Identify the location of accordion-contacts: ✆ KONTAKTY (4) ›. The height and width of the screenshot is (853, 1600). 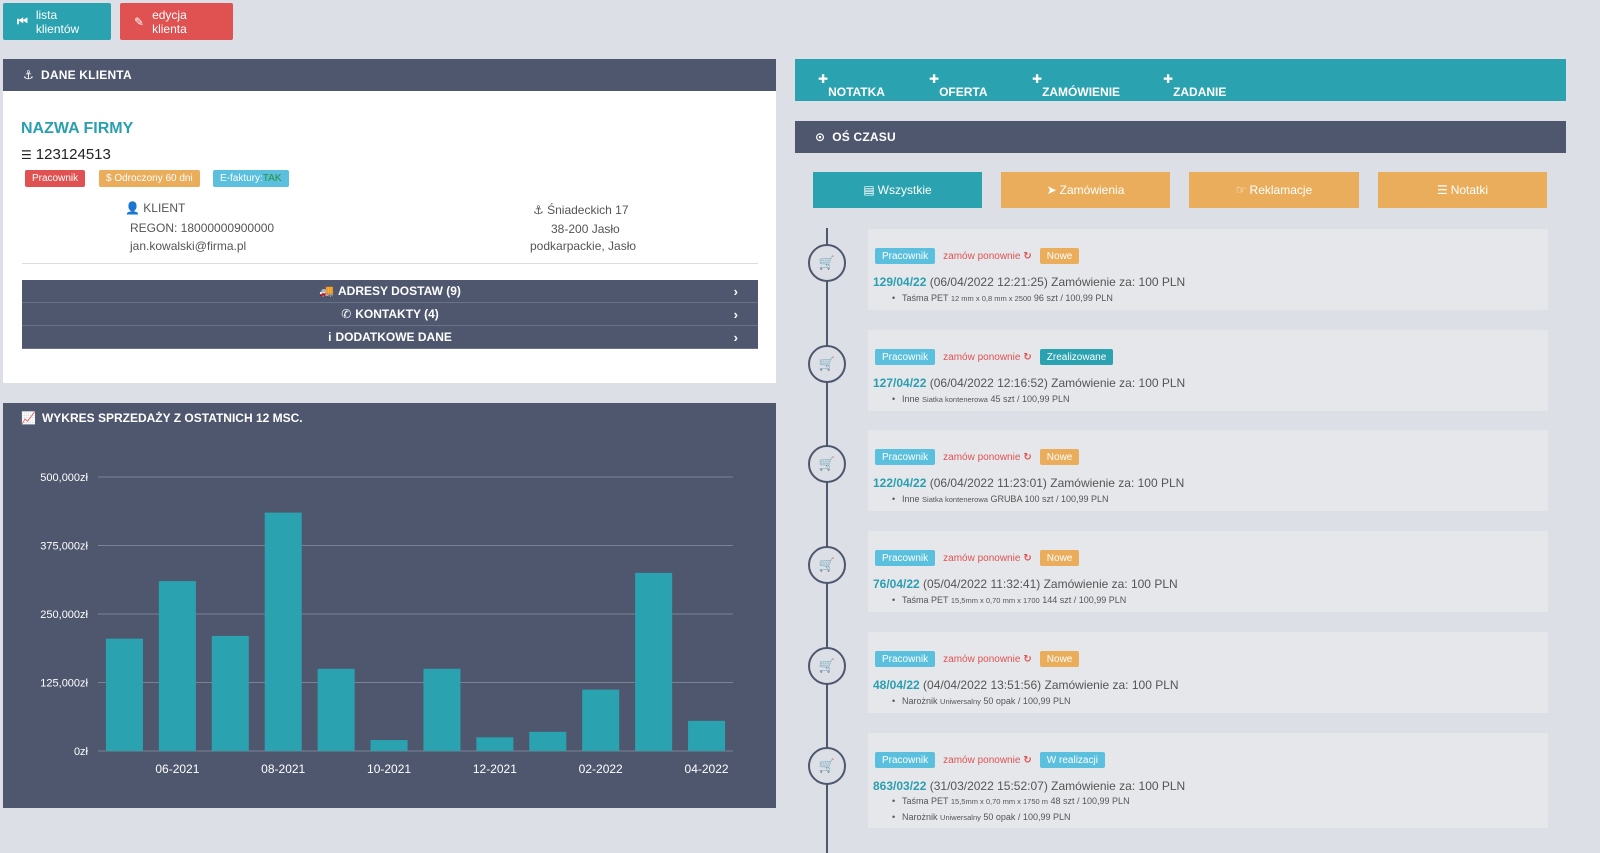
(390, 314).